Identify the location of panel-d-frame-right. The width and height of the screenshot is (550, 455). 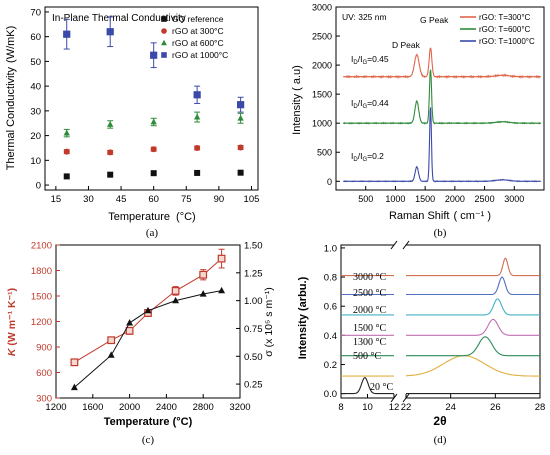
(473, 321).